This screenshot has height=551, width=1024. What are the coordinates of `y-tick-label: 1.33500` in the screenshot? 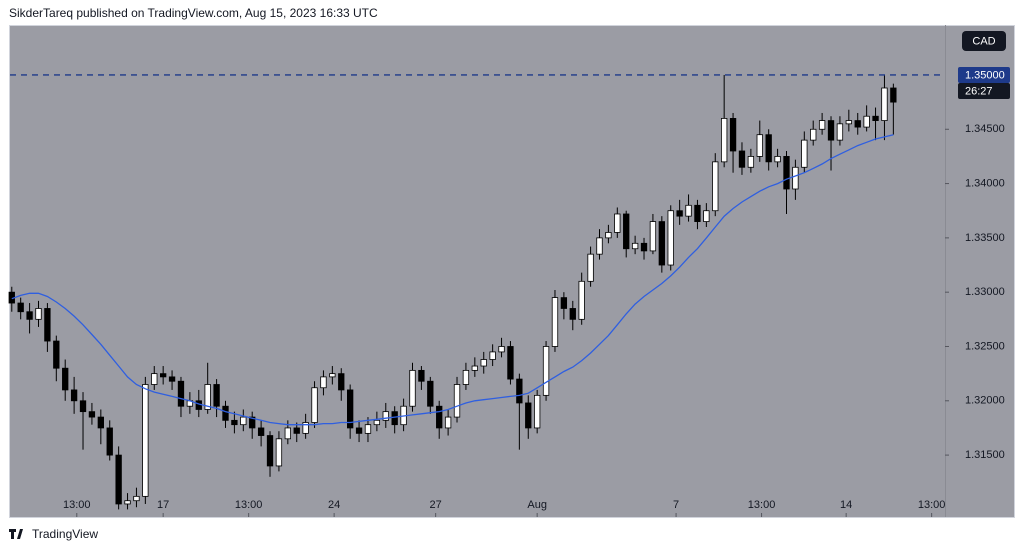 It's located at (985, 238).